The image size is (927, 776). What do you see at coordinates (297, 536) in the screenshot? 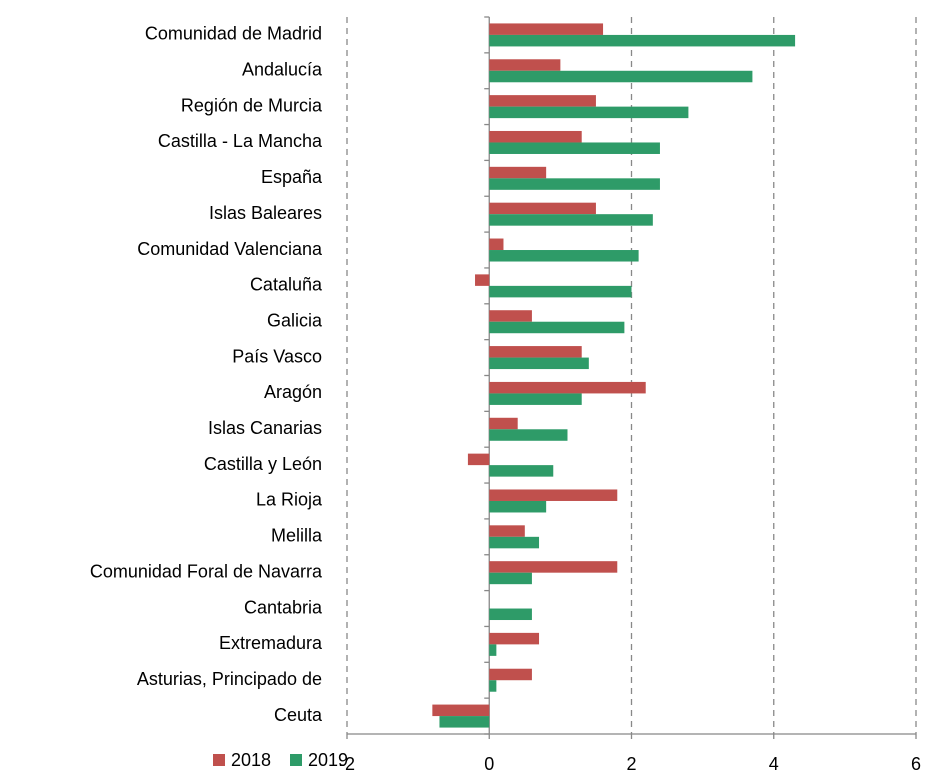
I see `y-tick-label: Melilla` at bounding box center [297, 536].